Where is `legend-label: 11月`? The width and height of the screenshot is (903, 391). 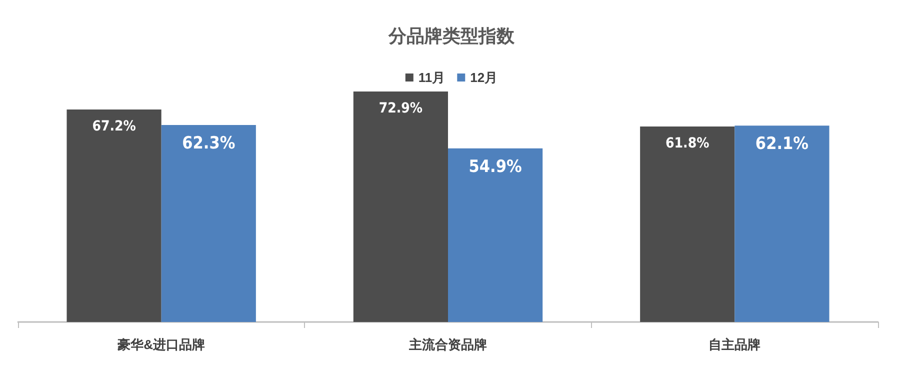
legend-label: 11月 is located at coordinates (432, 77).